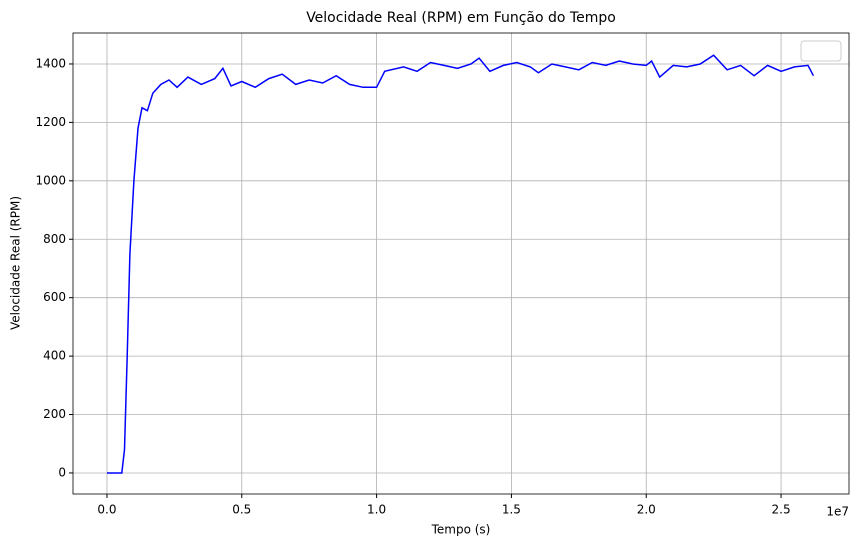 The width and height of the screenshot is (859, 547). What do you see at coordinates (461, 530) in the screenshot?
I see `x-axis-label: Tempo (s)` at bounding box center [461, 530].